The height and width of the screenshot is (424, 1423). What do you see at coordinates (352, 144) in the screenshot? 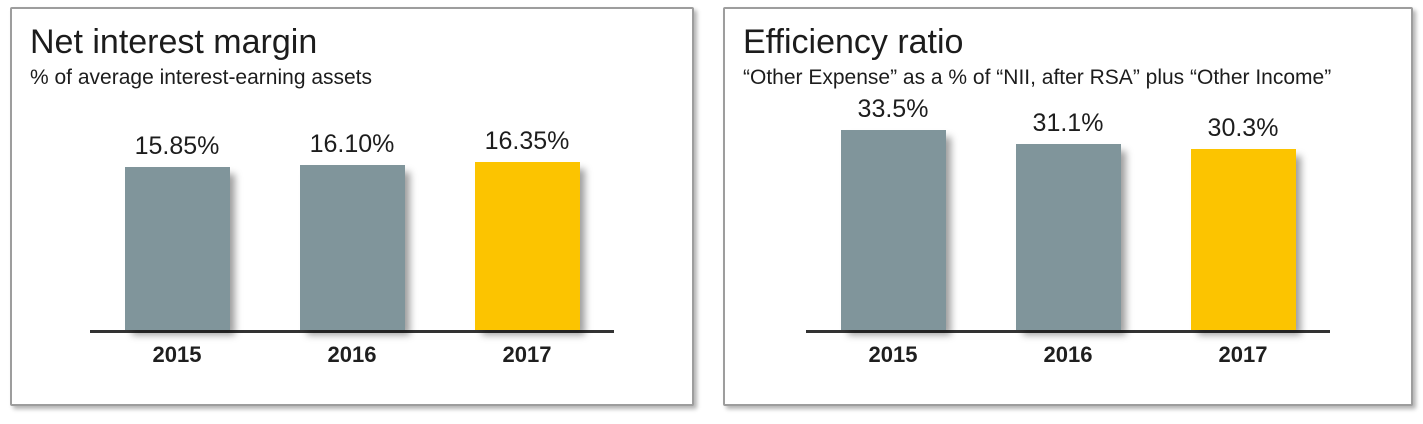
I see `value-label: 16.10%` at bounding box center [352, 144].